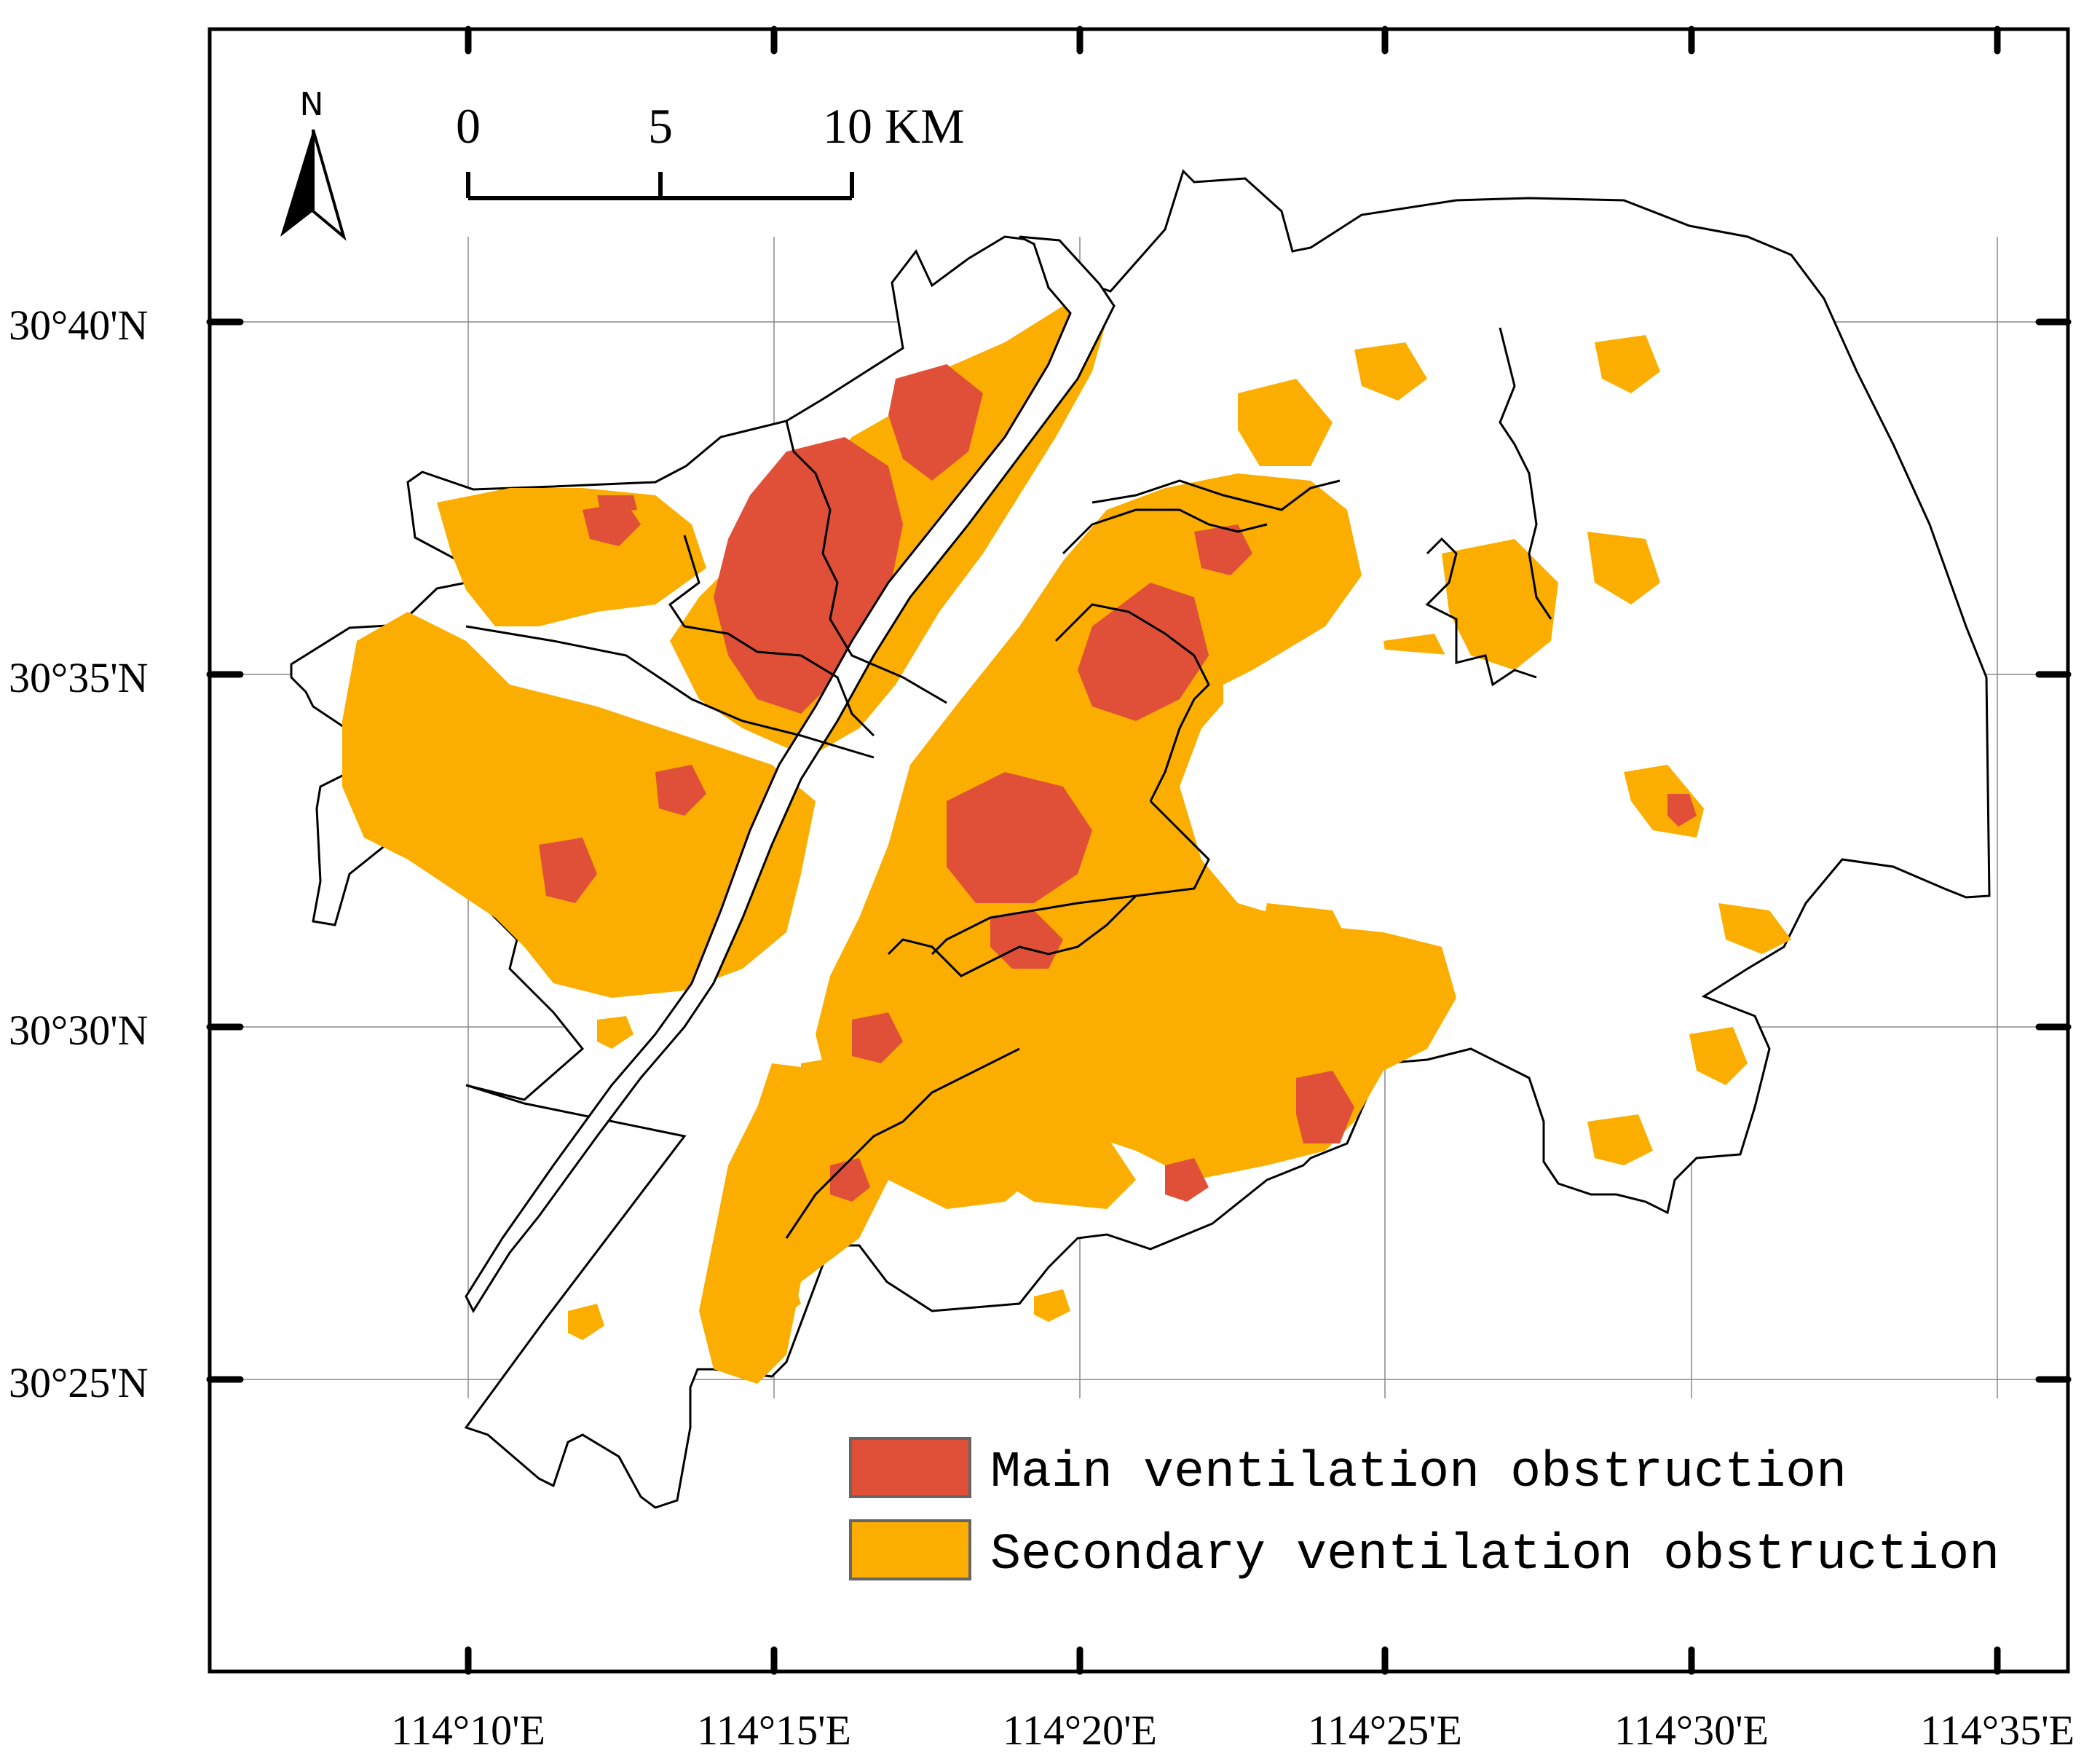 This screenshot has width=2100, height=1764. I want to click on lon-label: 114°35'E, so click(1997, 1730).